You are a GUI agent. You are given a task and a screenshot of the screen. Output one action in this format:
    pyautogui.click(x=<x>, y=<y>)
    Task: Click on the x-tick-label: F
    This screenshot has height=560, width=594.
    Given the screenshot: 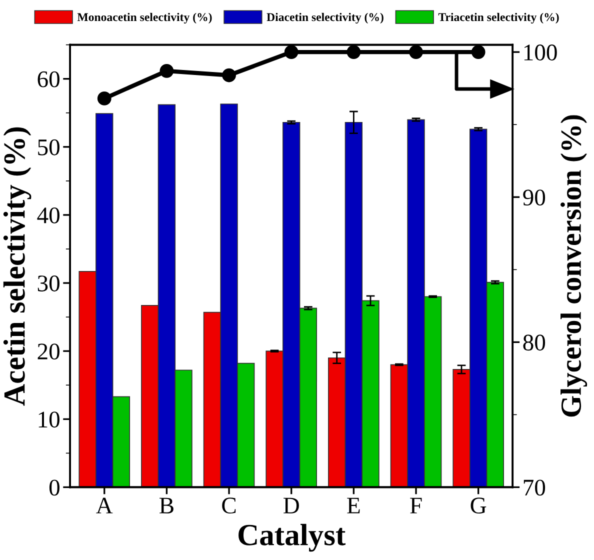 What is the action you would take?
    pyautogui.click(x=416, y=506)
    